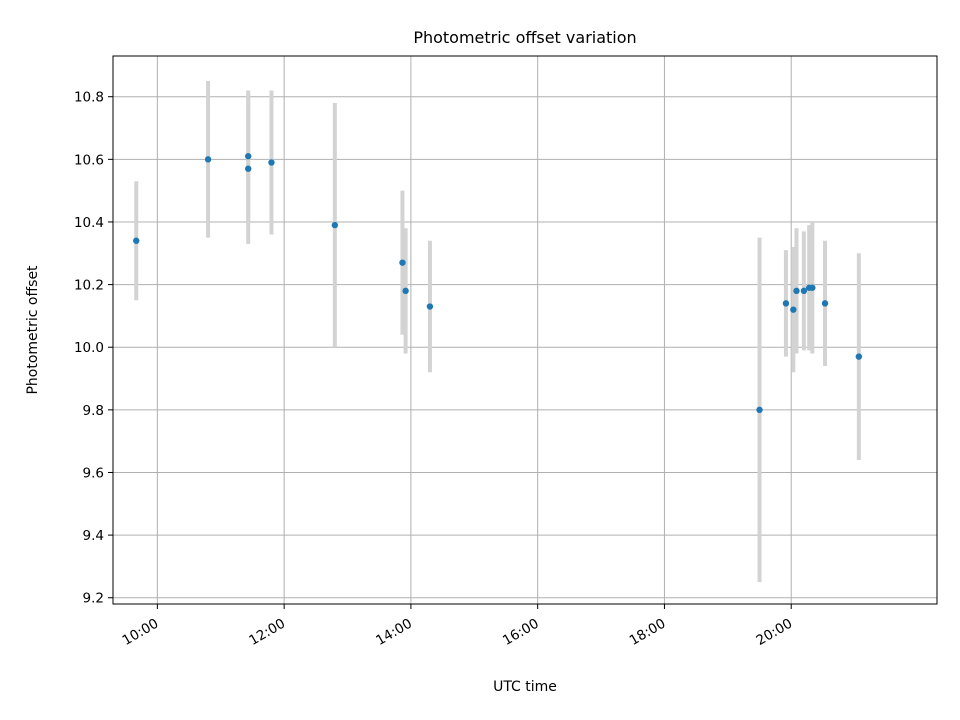 This screenshot has height=720, width=960. What do you see at coordinates (93, 473) in the screenshot?
I see `y-tick-label: 9.6` at bounding box center [93, 473].